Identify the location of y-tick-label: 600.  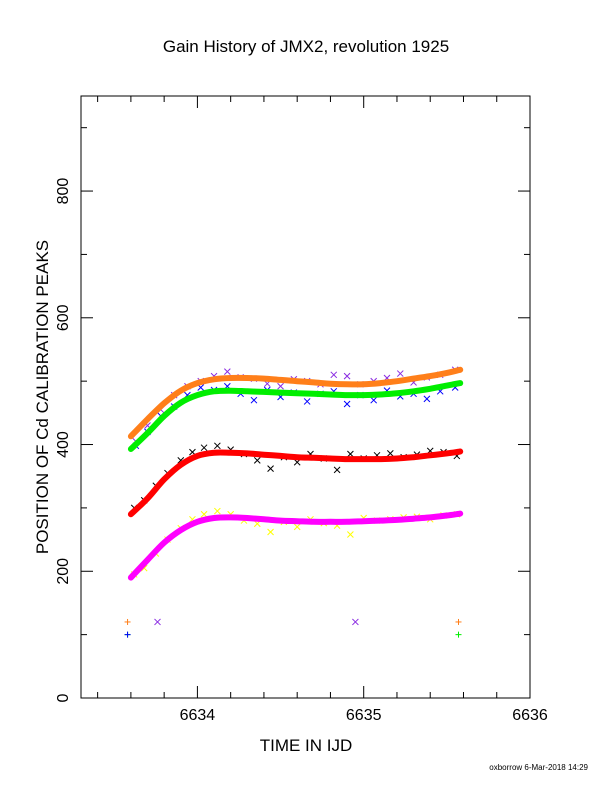
(63, 317).